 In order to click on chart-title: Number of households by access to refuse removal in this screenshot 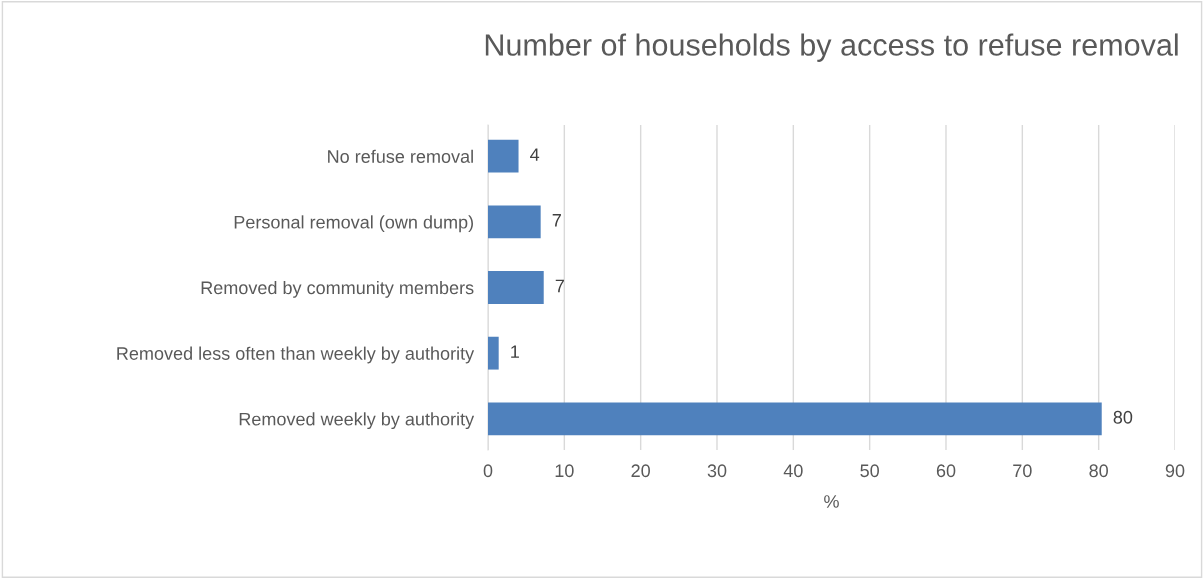, I will do `click(831, 47)`.